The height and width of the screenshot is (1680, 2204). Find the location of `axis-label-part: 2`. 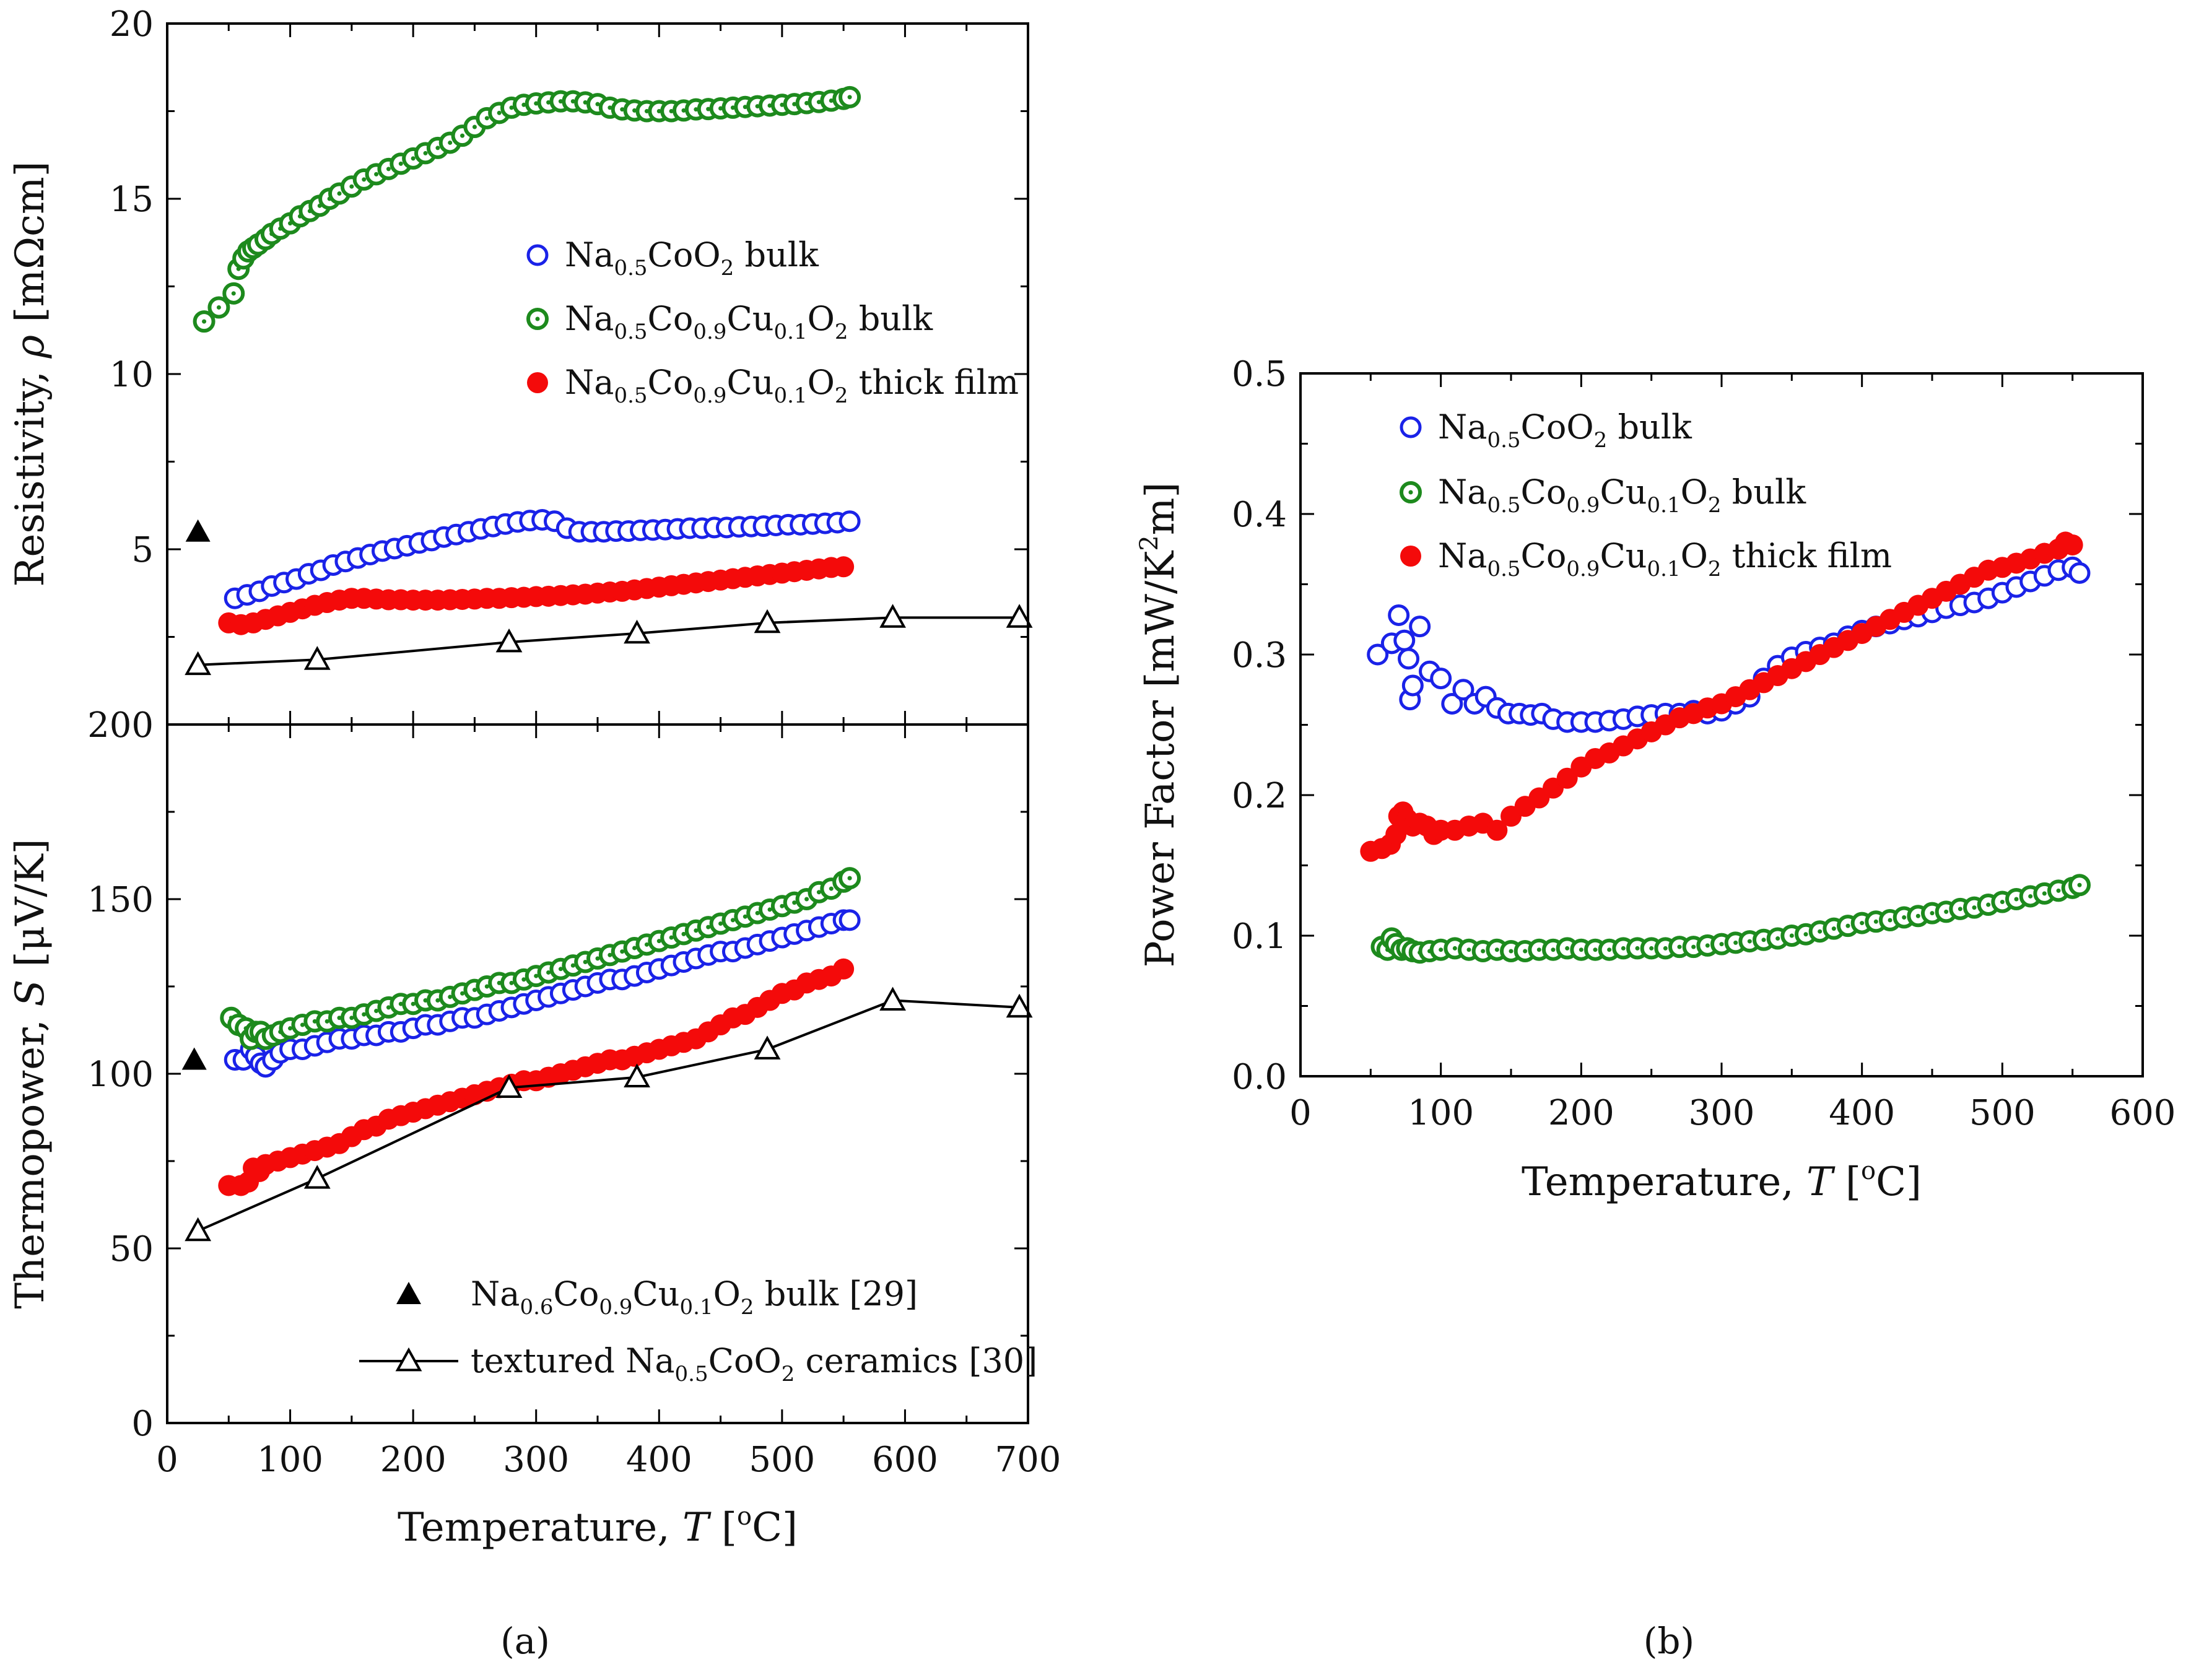

axis-label-part: 2 is located at coordinates (1149, 543).